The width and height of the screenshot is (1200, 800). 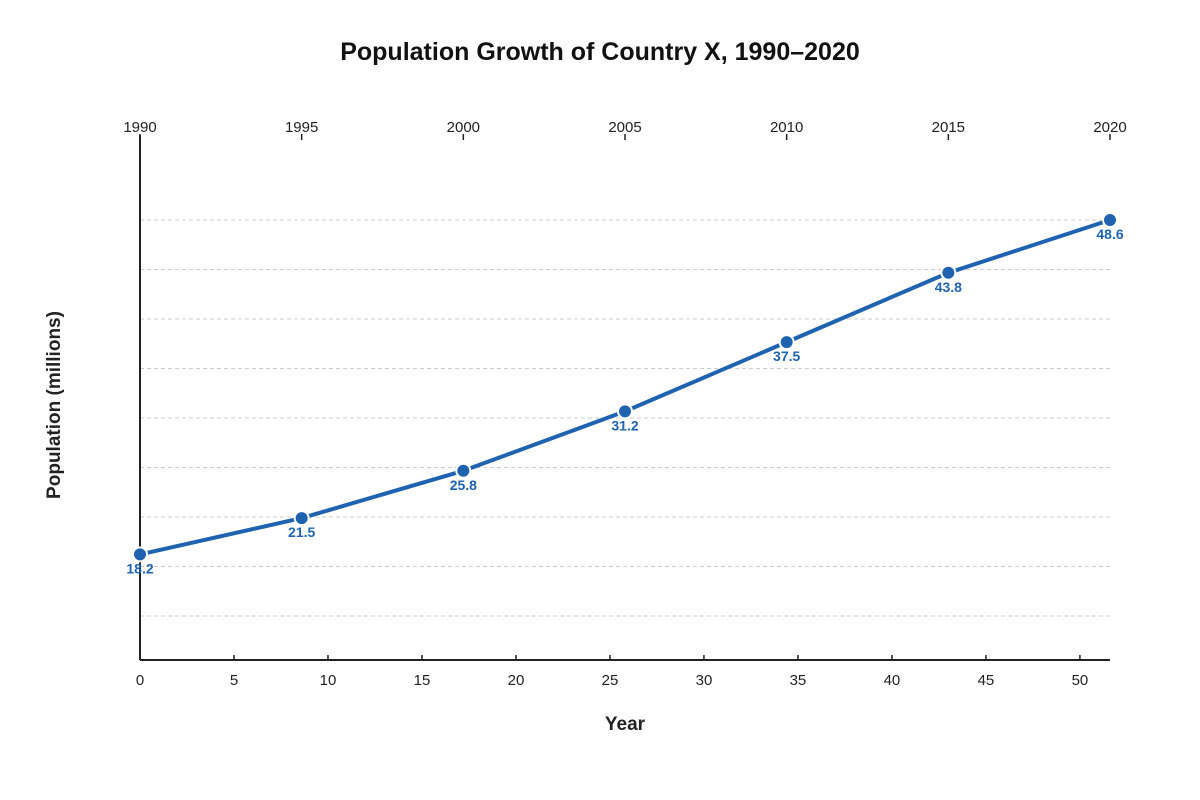 I want to click on top-axis: 1990 1995 2000 2005 2010 2015 2020, so click(x=625, y=129).